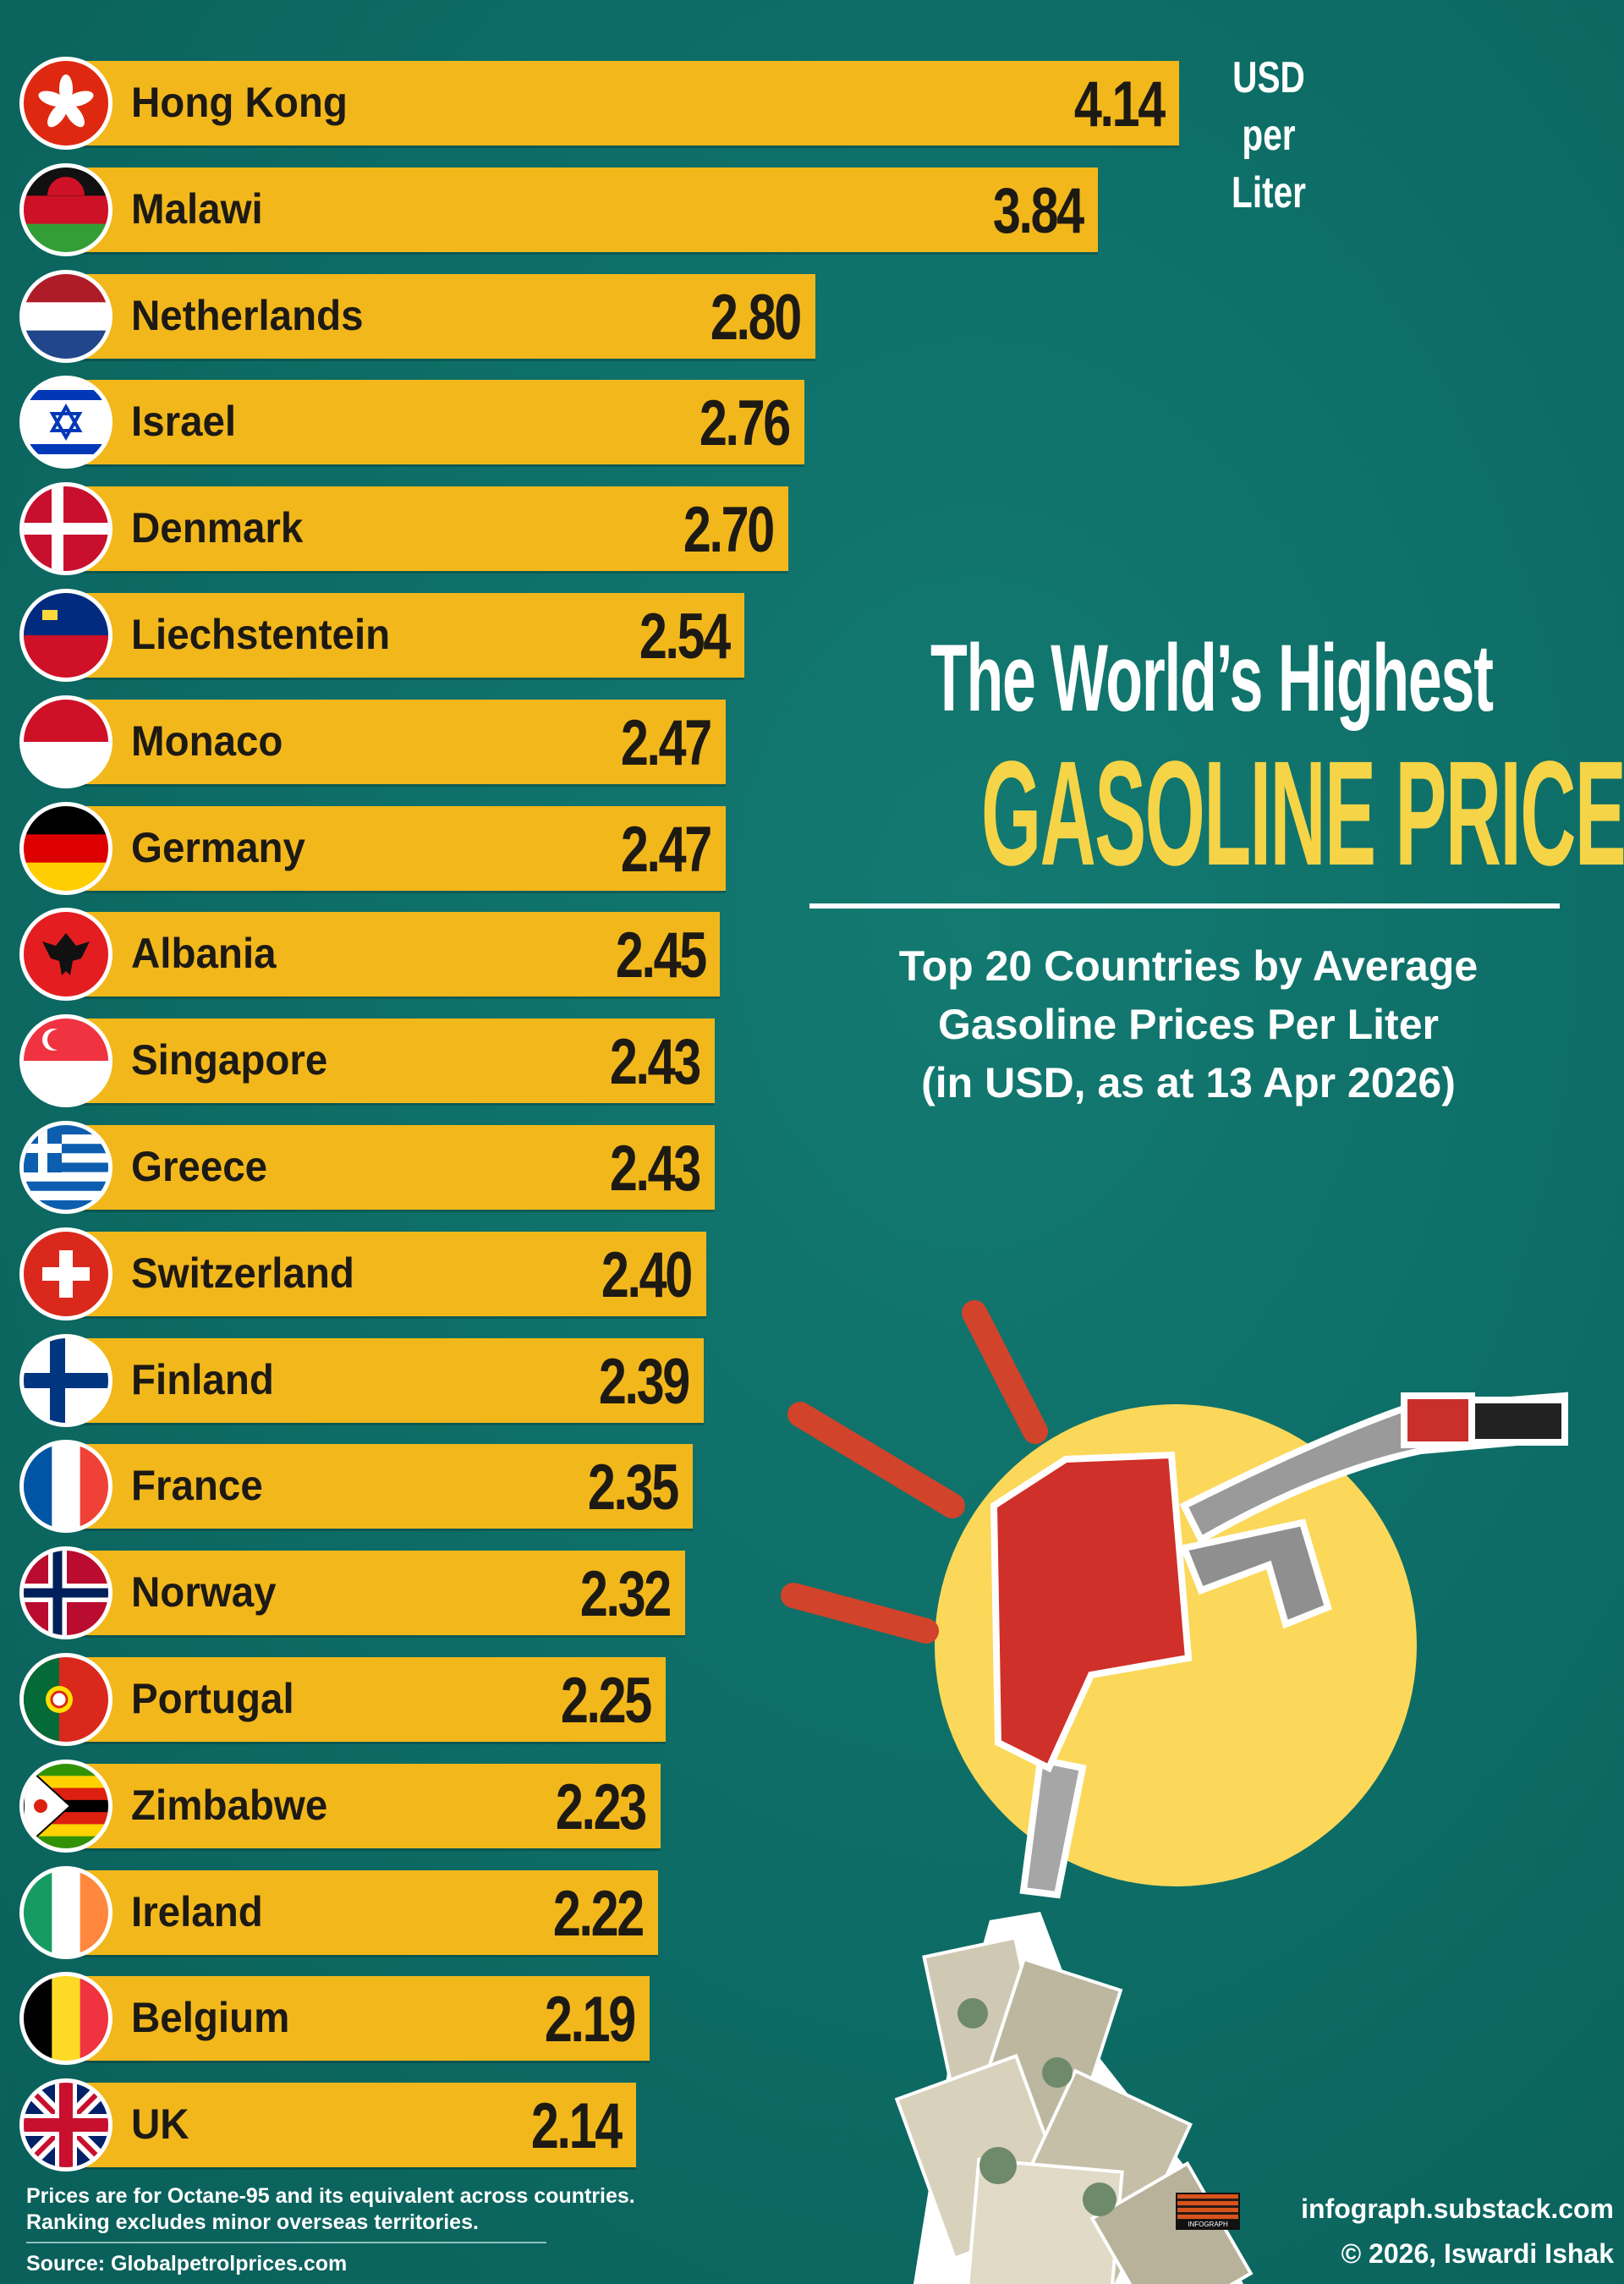  Describe the element at coordinates (358, 2019) in the screenshot. I see `bar-belgium` at that location.